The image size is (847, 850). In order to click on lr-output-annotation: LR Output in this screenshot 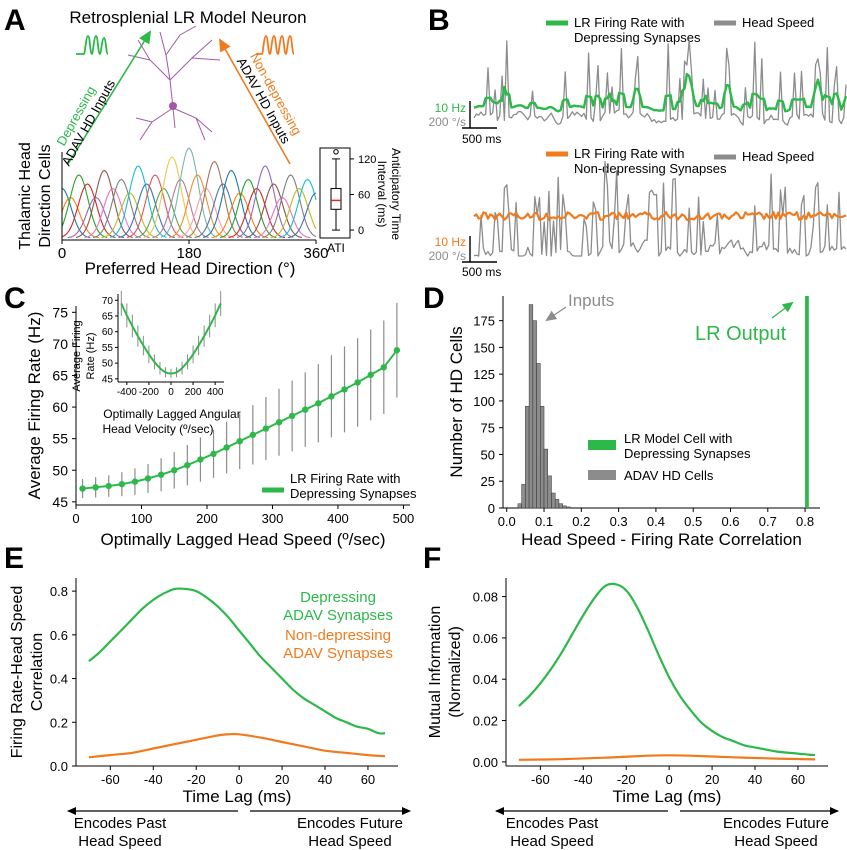, I will do `click(741, 334)`.